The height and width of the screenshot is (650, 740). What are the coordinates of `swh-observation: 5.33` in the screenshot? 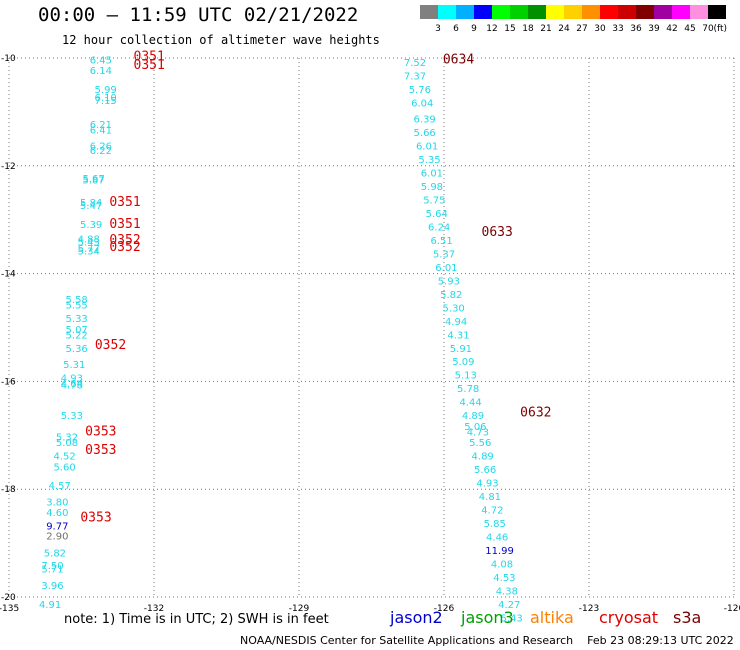 It's located at (77, 319).